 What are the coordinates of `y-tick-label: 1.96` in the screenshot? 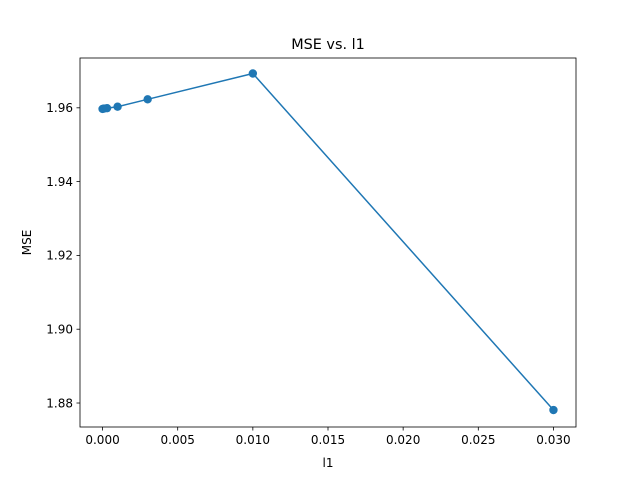 It's located at (59, 108).